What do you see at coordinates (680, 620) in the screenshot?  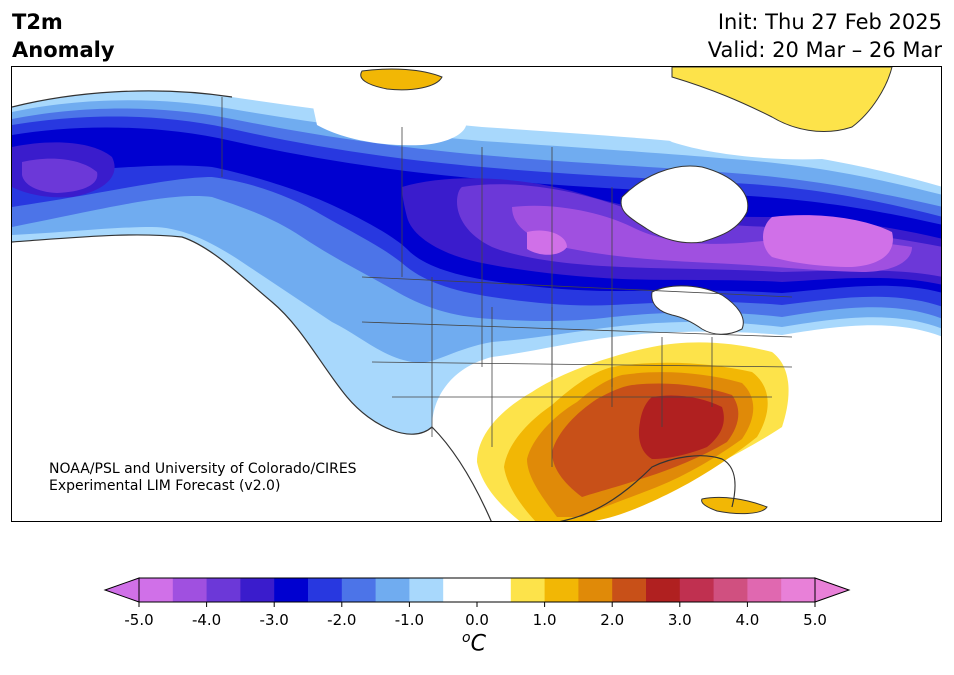 I see `colorbar-tick-label: 3.0` at bounding box center [680, 620].